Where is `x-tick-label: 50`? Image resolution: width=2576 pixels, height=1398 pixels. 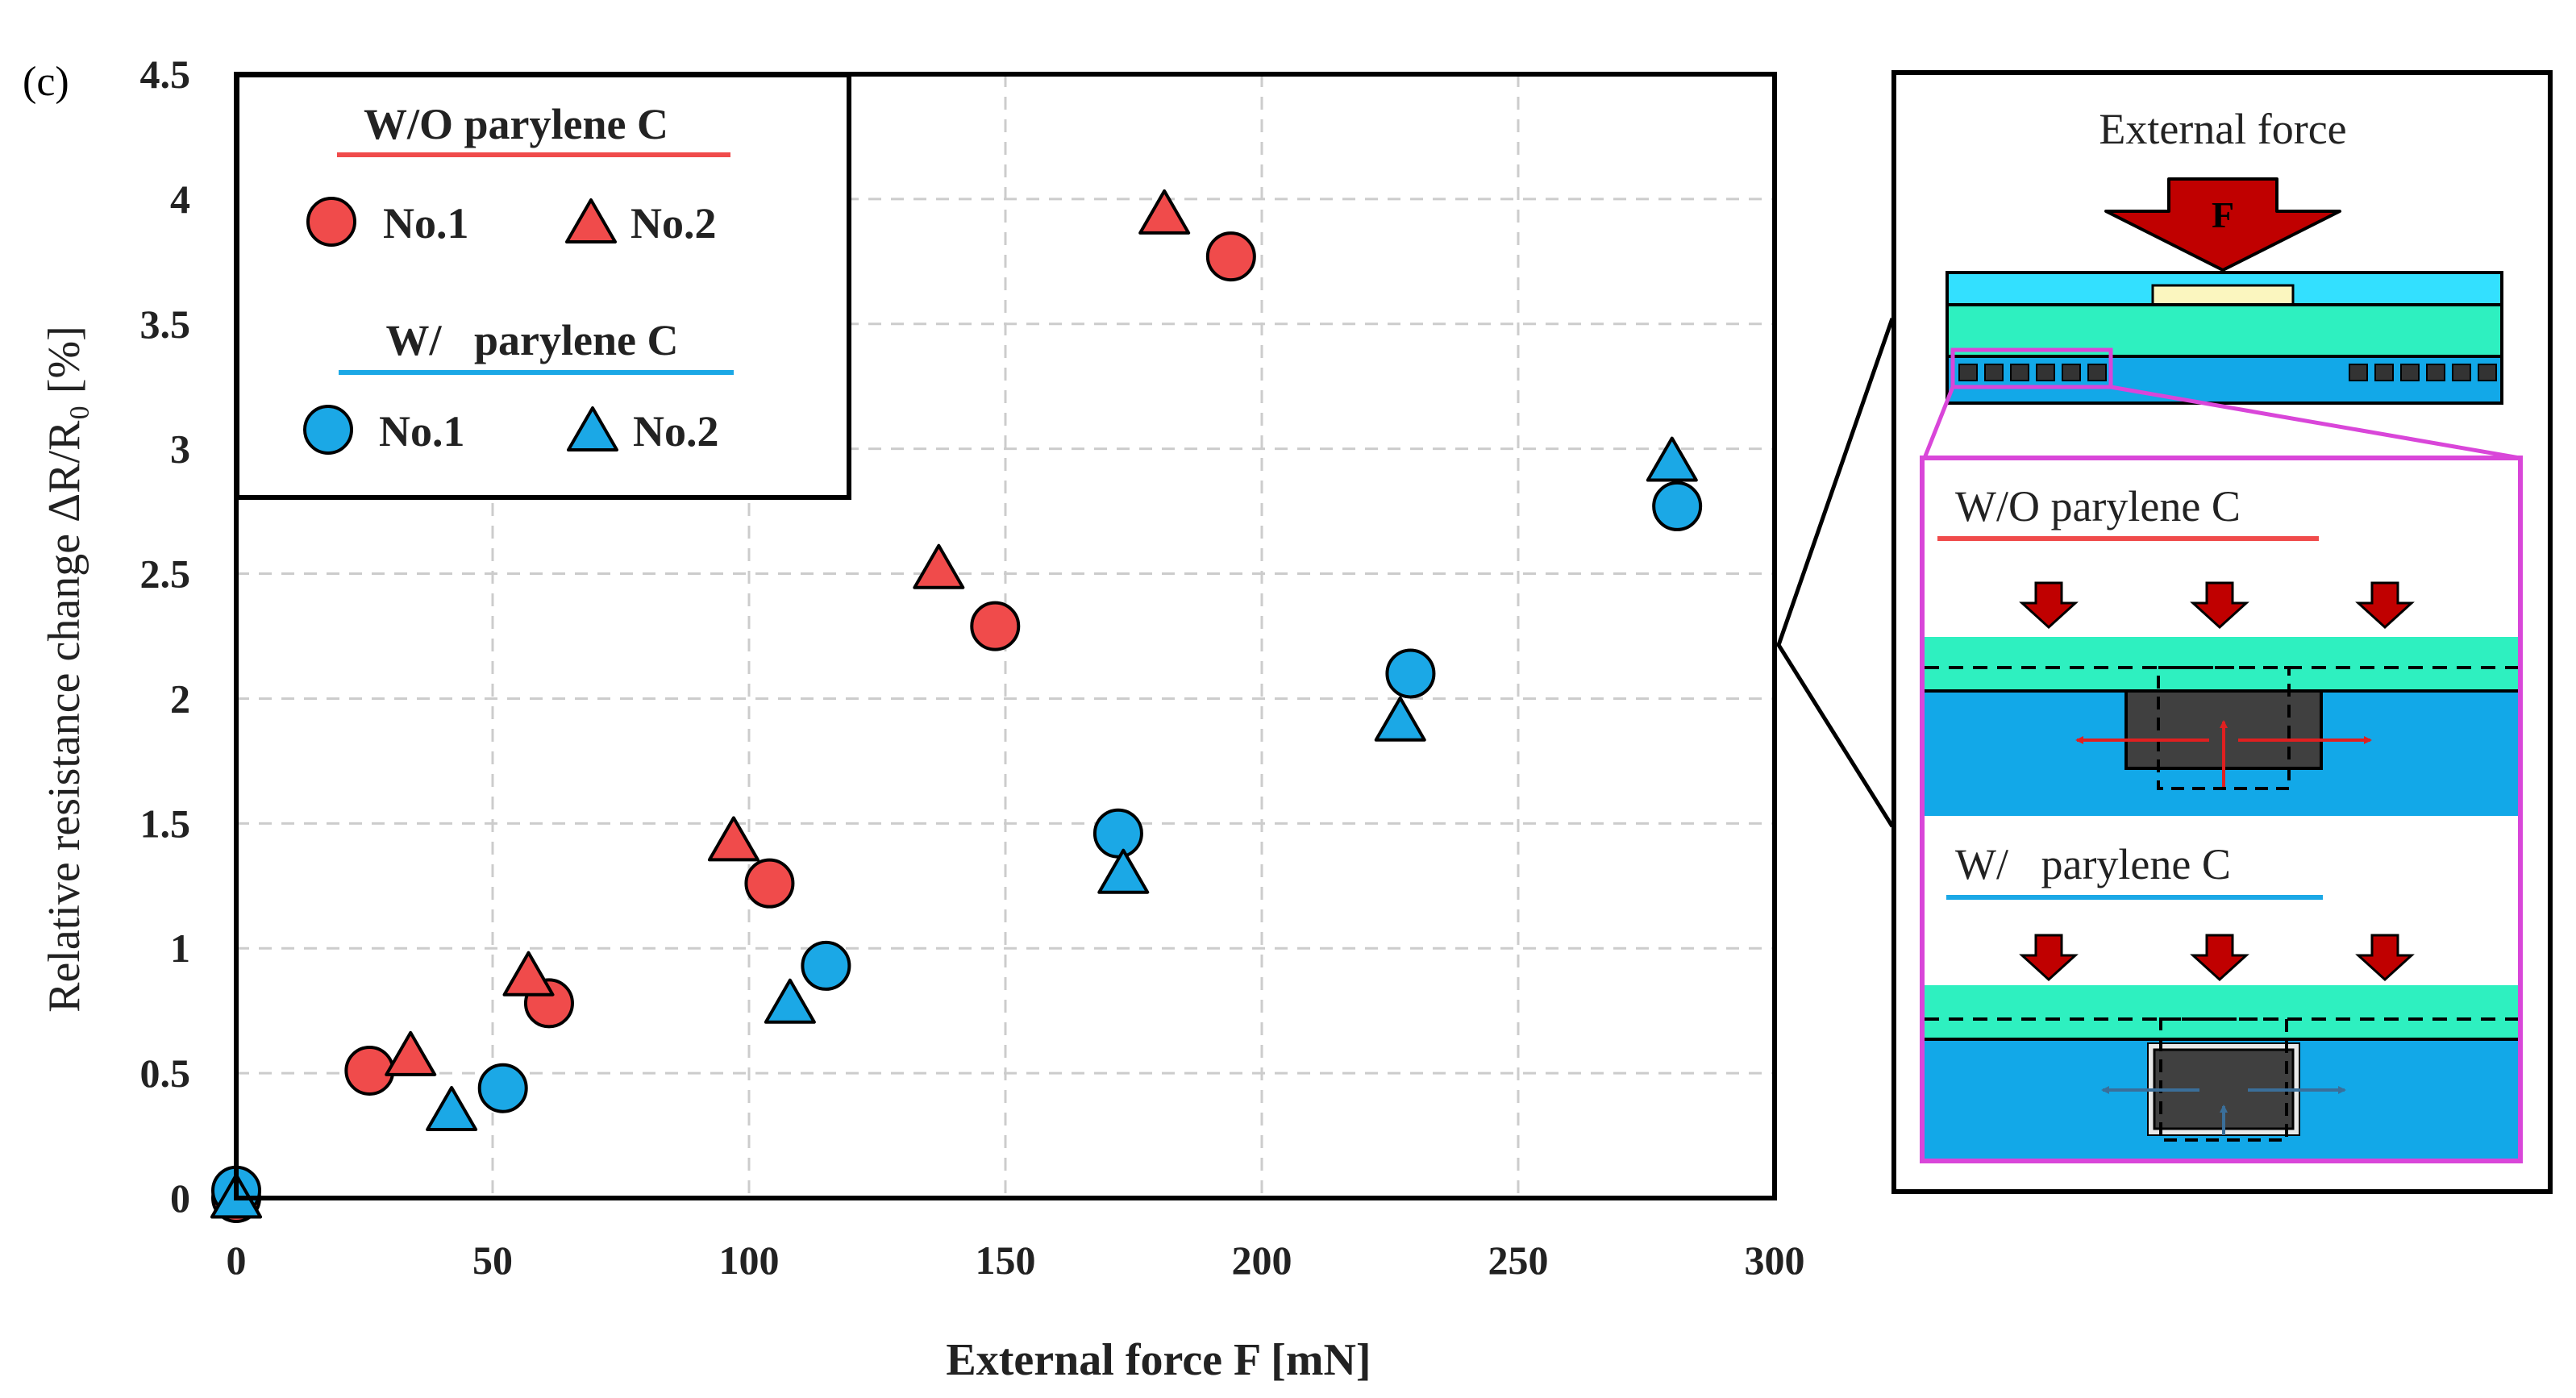 x-tick-label: 50 is located at coordinates (493, 1260).